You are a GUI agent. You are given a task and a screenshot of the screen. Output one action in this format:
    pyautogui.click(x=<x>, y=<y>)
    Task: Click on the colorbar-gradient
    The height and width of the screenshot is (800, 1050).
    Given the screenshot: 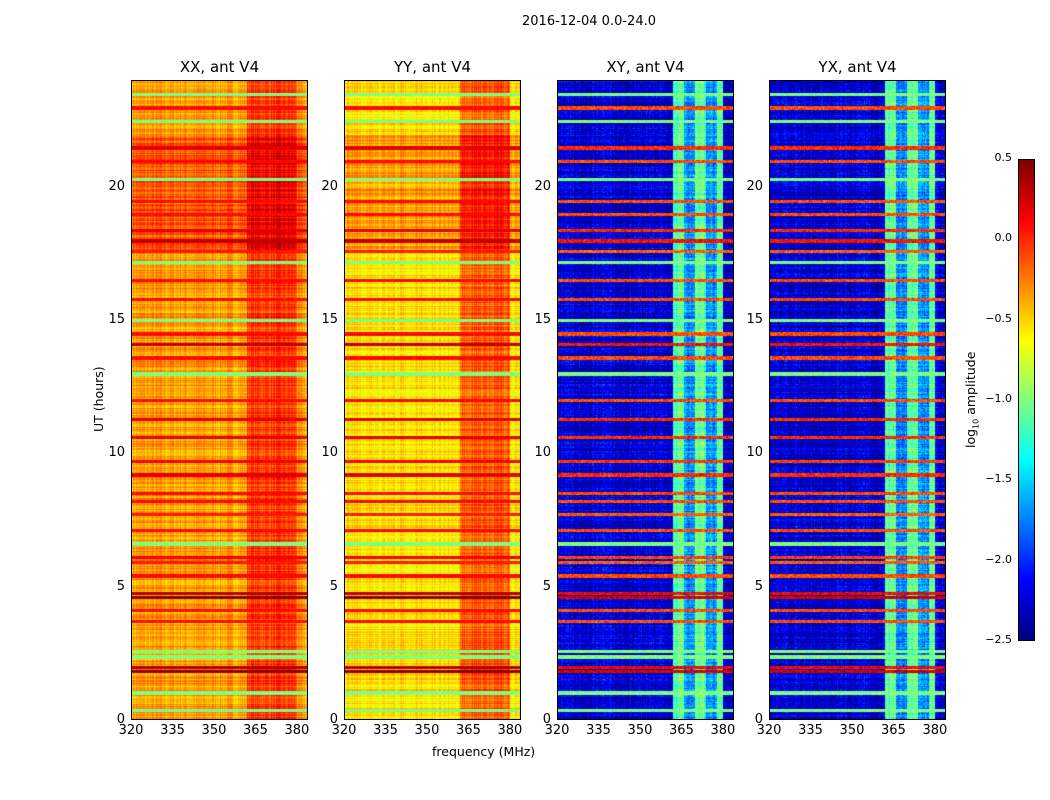 What is the action you would take?
    pyautogui.click(x=1026, y=400)
    